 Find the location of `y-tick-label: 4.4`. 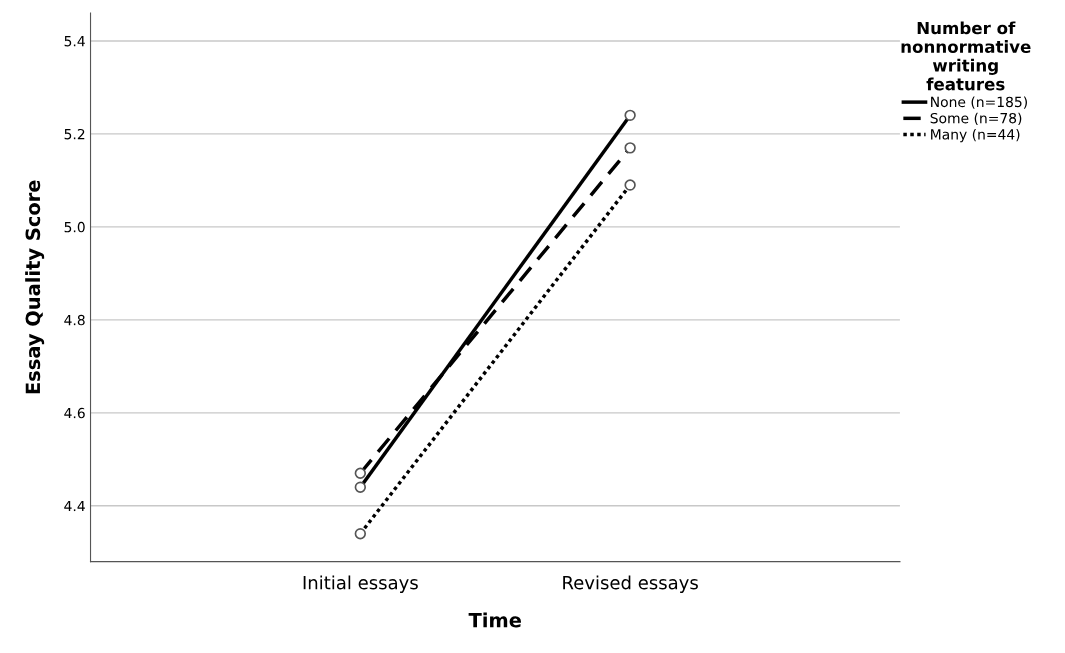

y-tick-label: 4.4 is located at coordinates (74, 506).